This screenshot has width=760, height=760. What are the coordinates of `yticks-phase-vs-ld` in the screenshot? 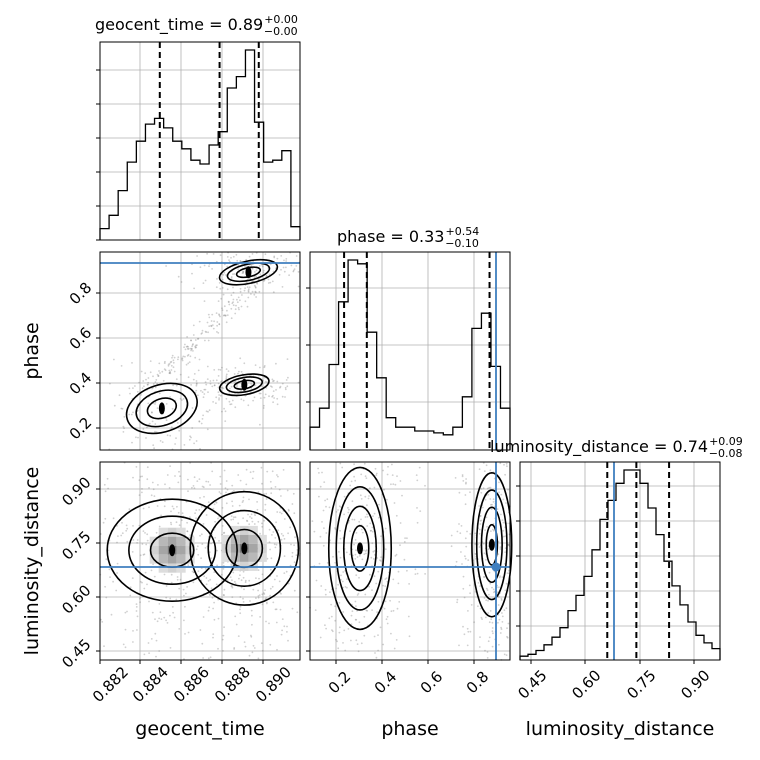 It's located at (308, 570).